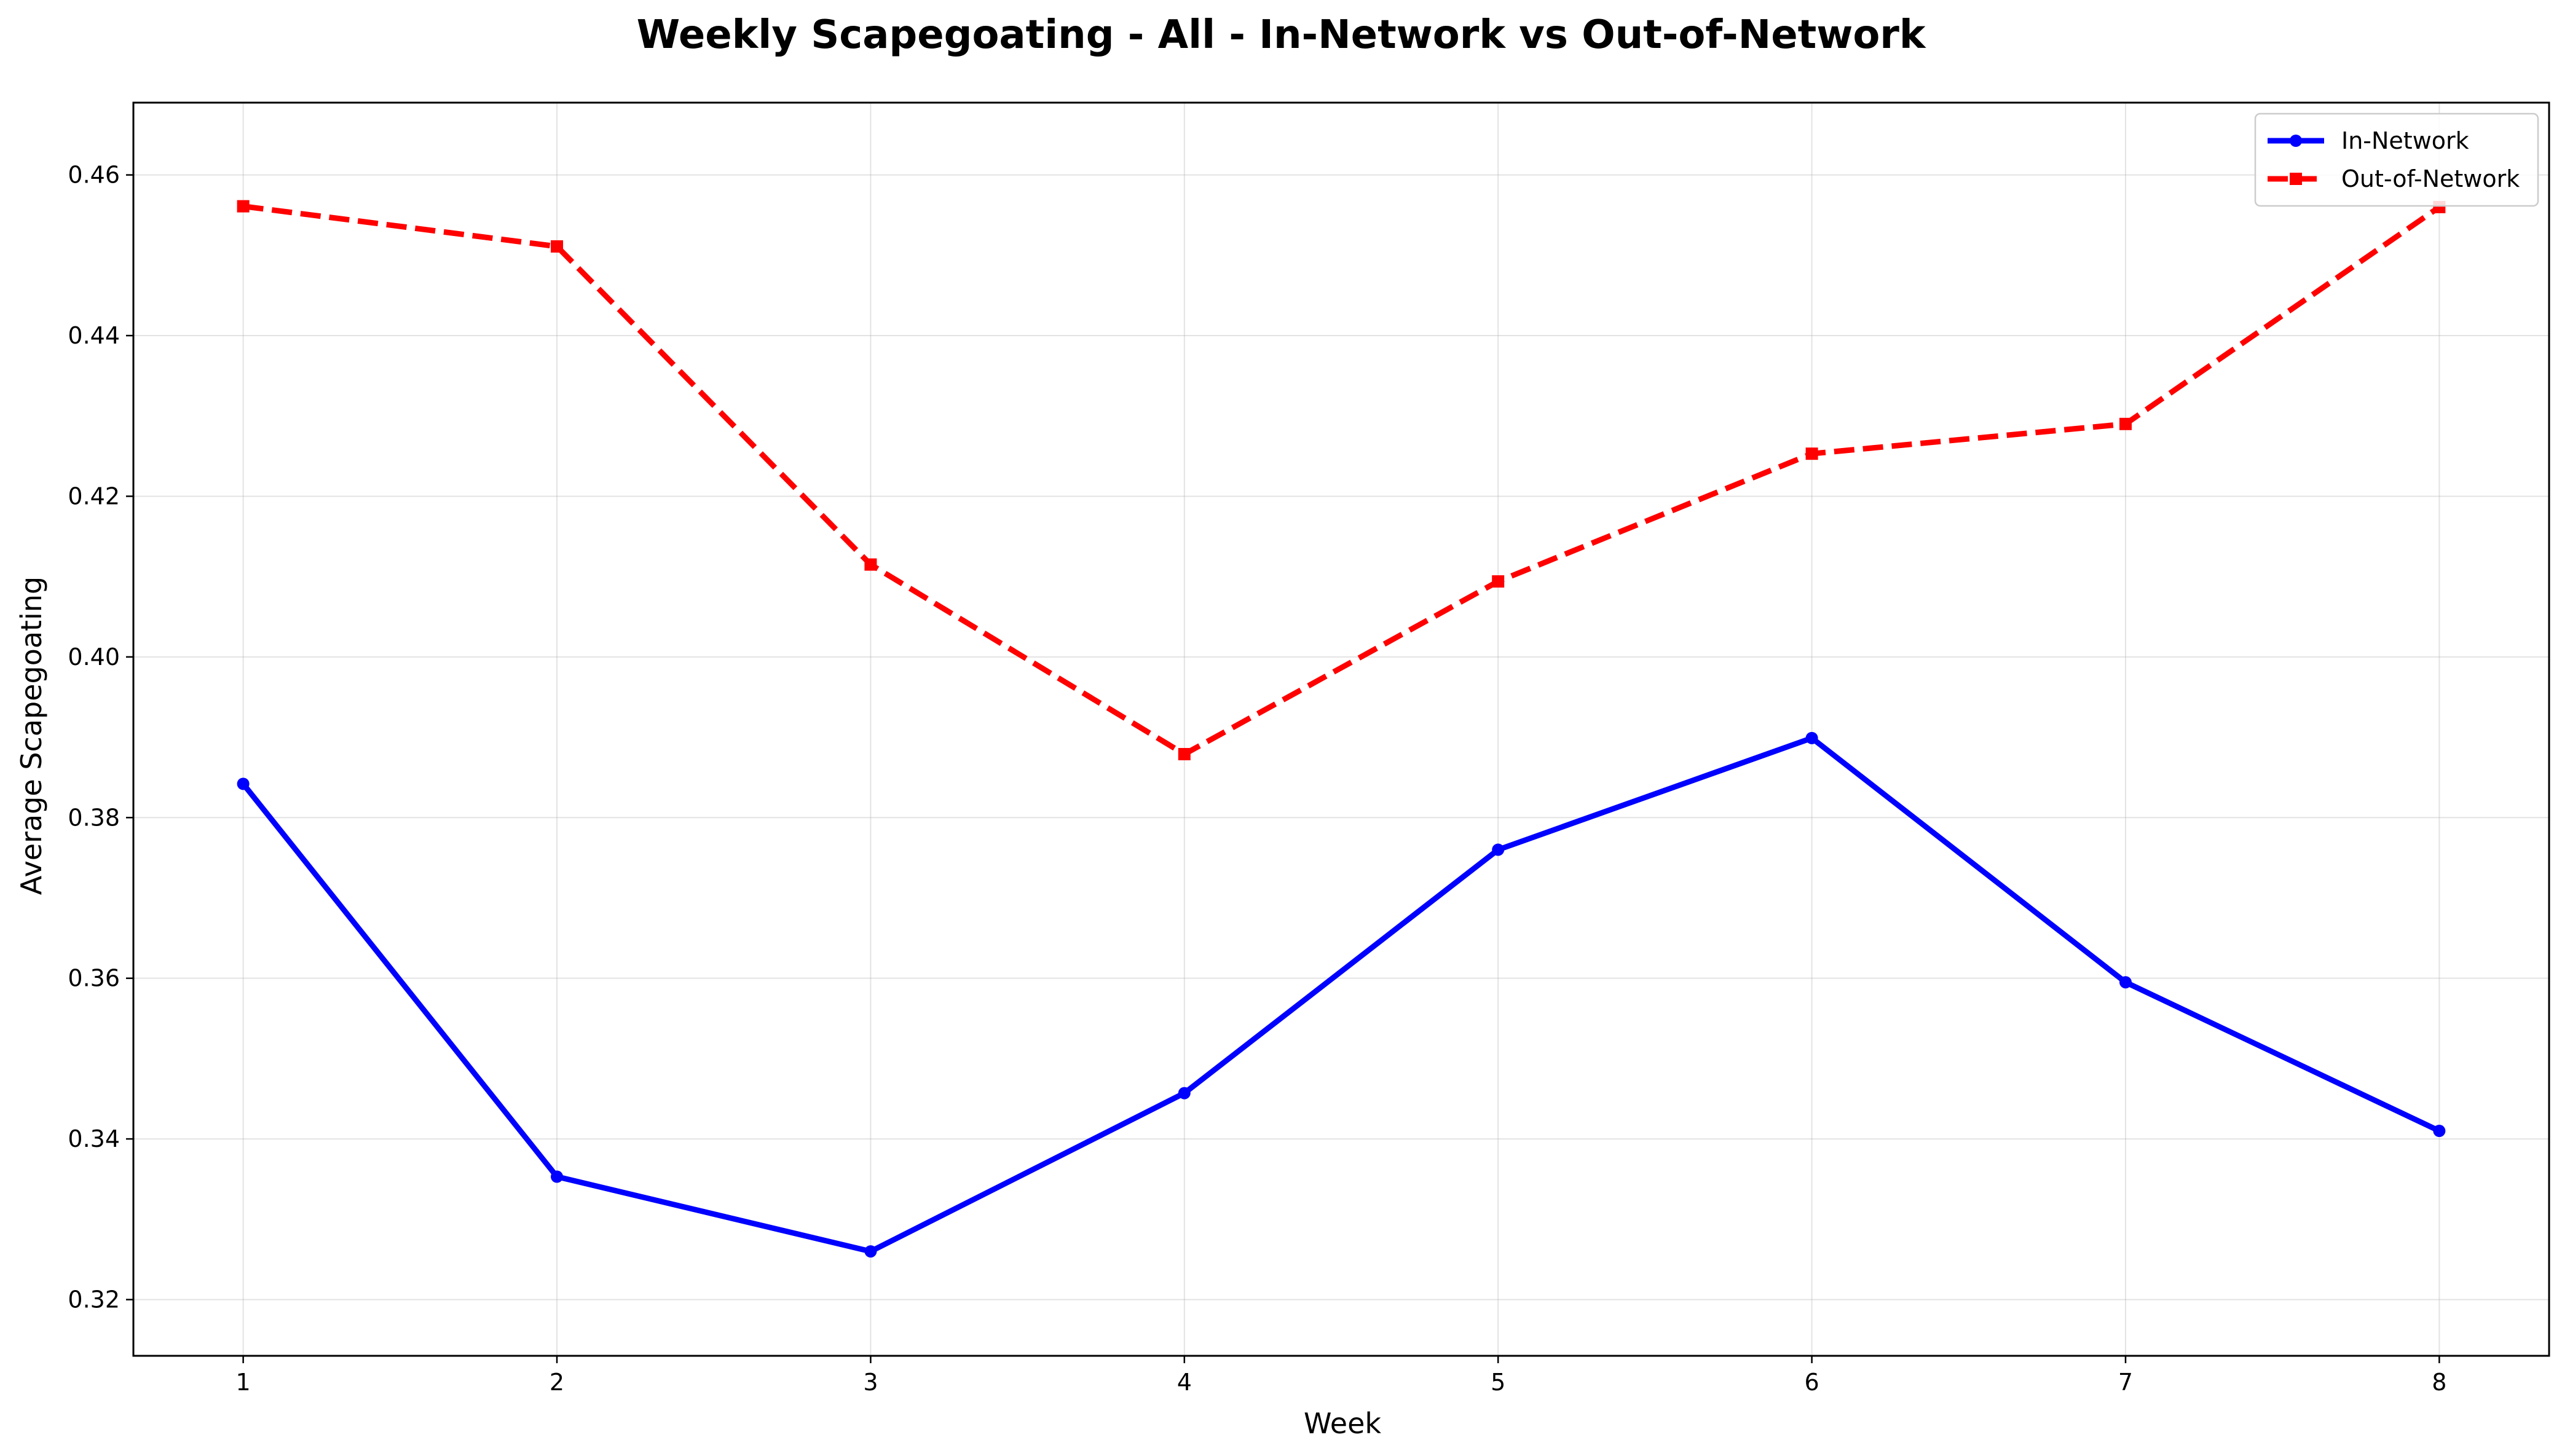 Image resolution: width=2562 pixels, height=1456 pixels. I want to click on x-tick-label: 4, so click(1184, 1382).